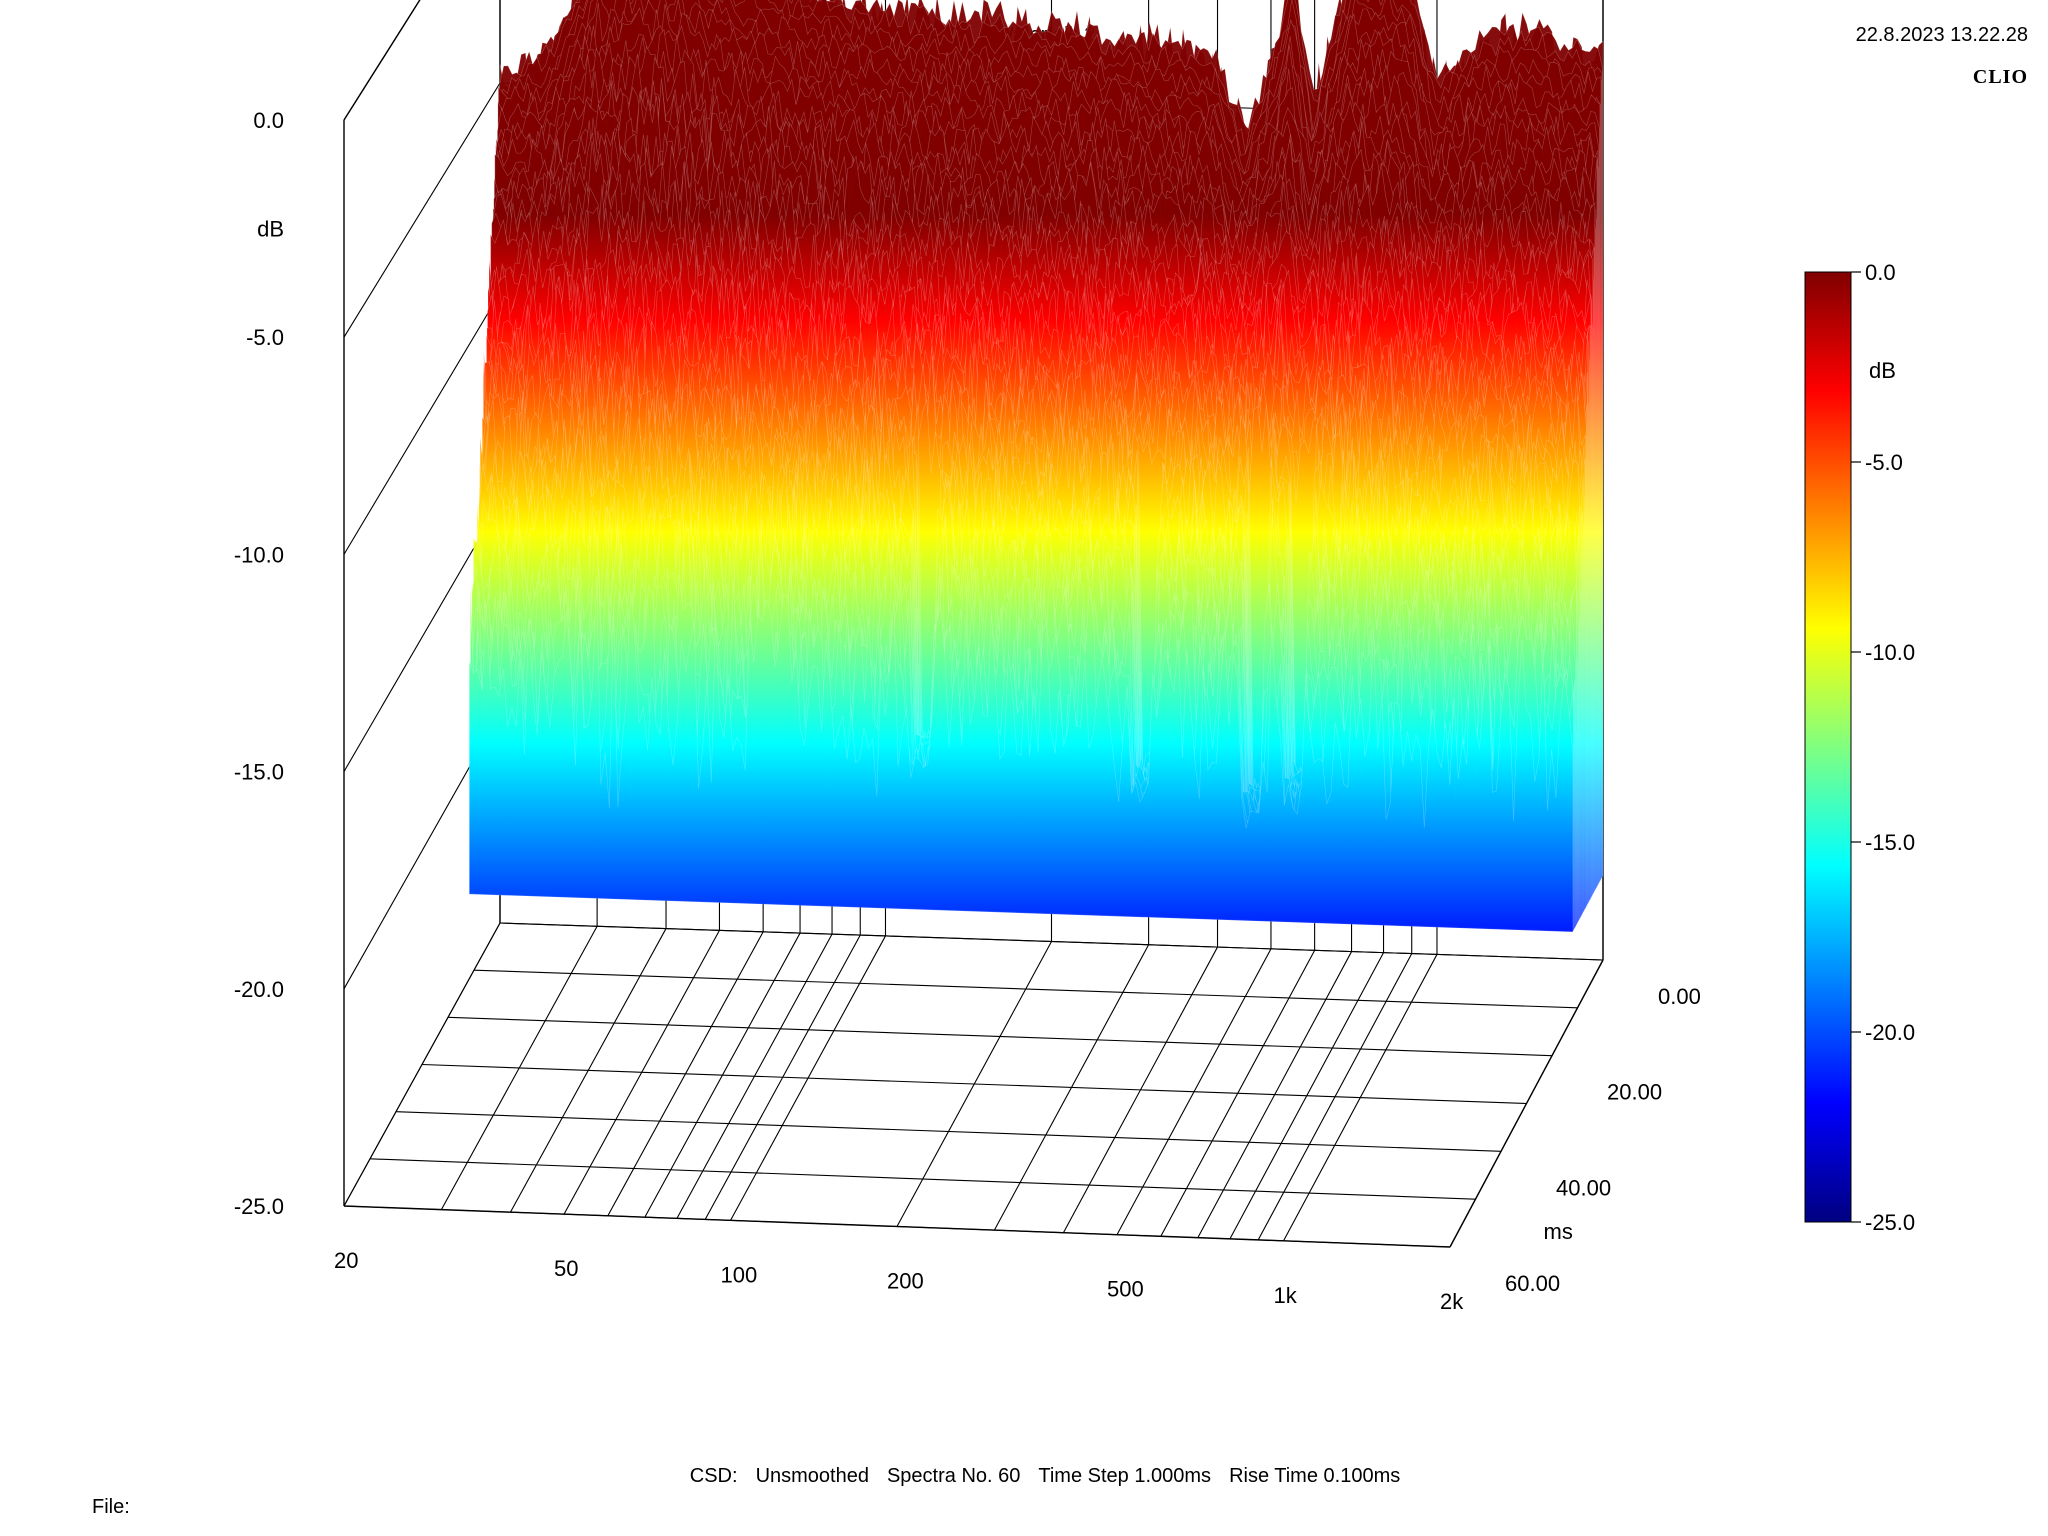 This screenshot has width=2048, height=1536. What do you see at coordinates (1125, 1289) in the screenshot?
I see `x-tick-label: 500` at bounding box center [1125, 1289].